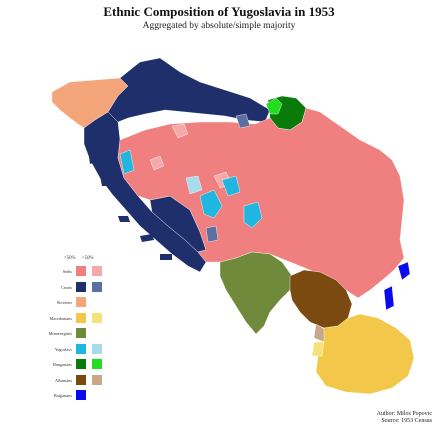 The image size is (438, 438). Describe the element at coordinates (194, 185) in the screenshot. I see `region-yugoslav-plurality` at that location.